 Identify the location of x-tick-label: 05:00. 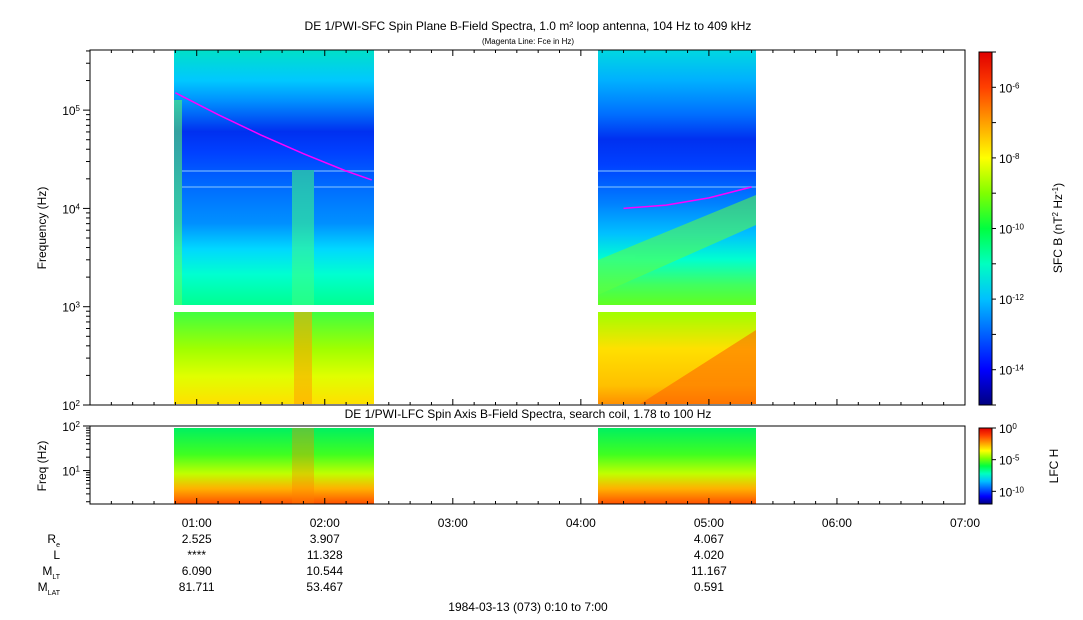
(709, 523).